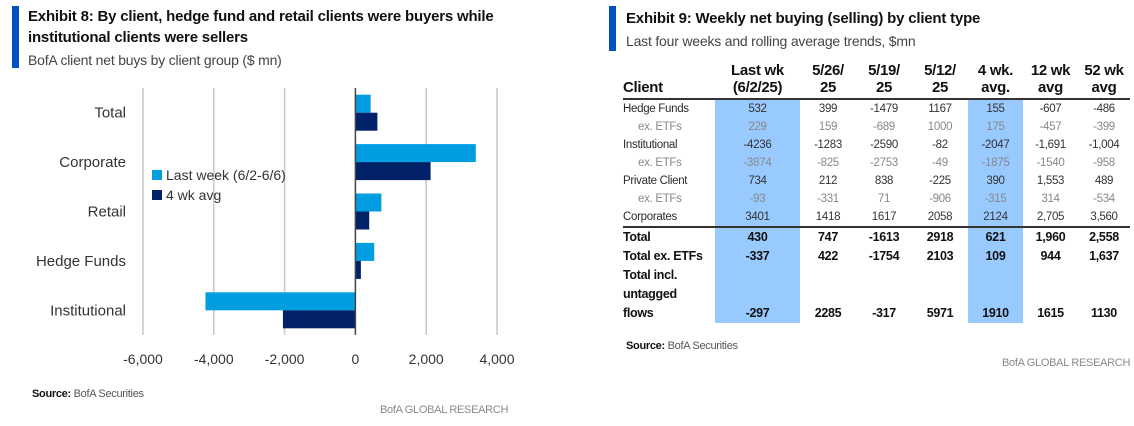 This screenshot has height=426, width=1134. I want to click on table-cell: 314, so click(1050, 199).